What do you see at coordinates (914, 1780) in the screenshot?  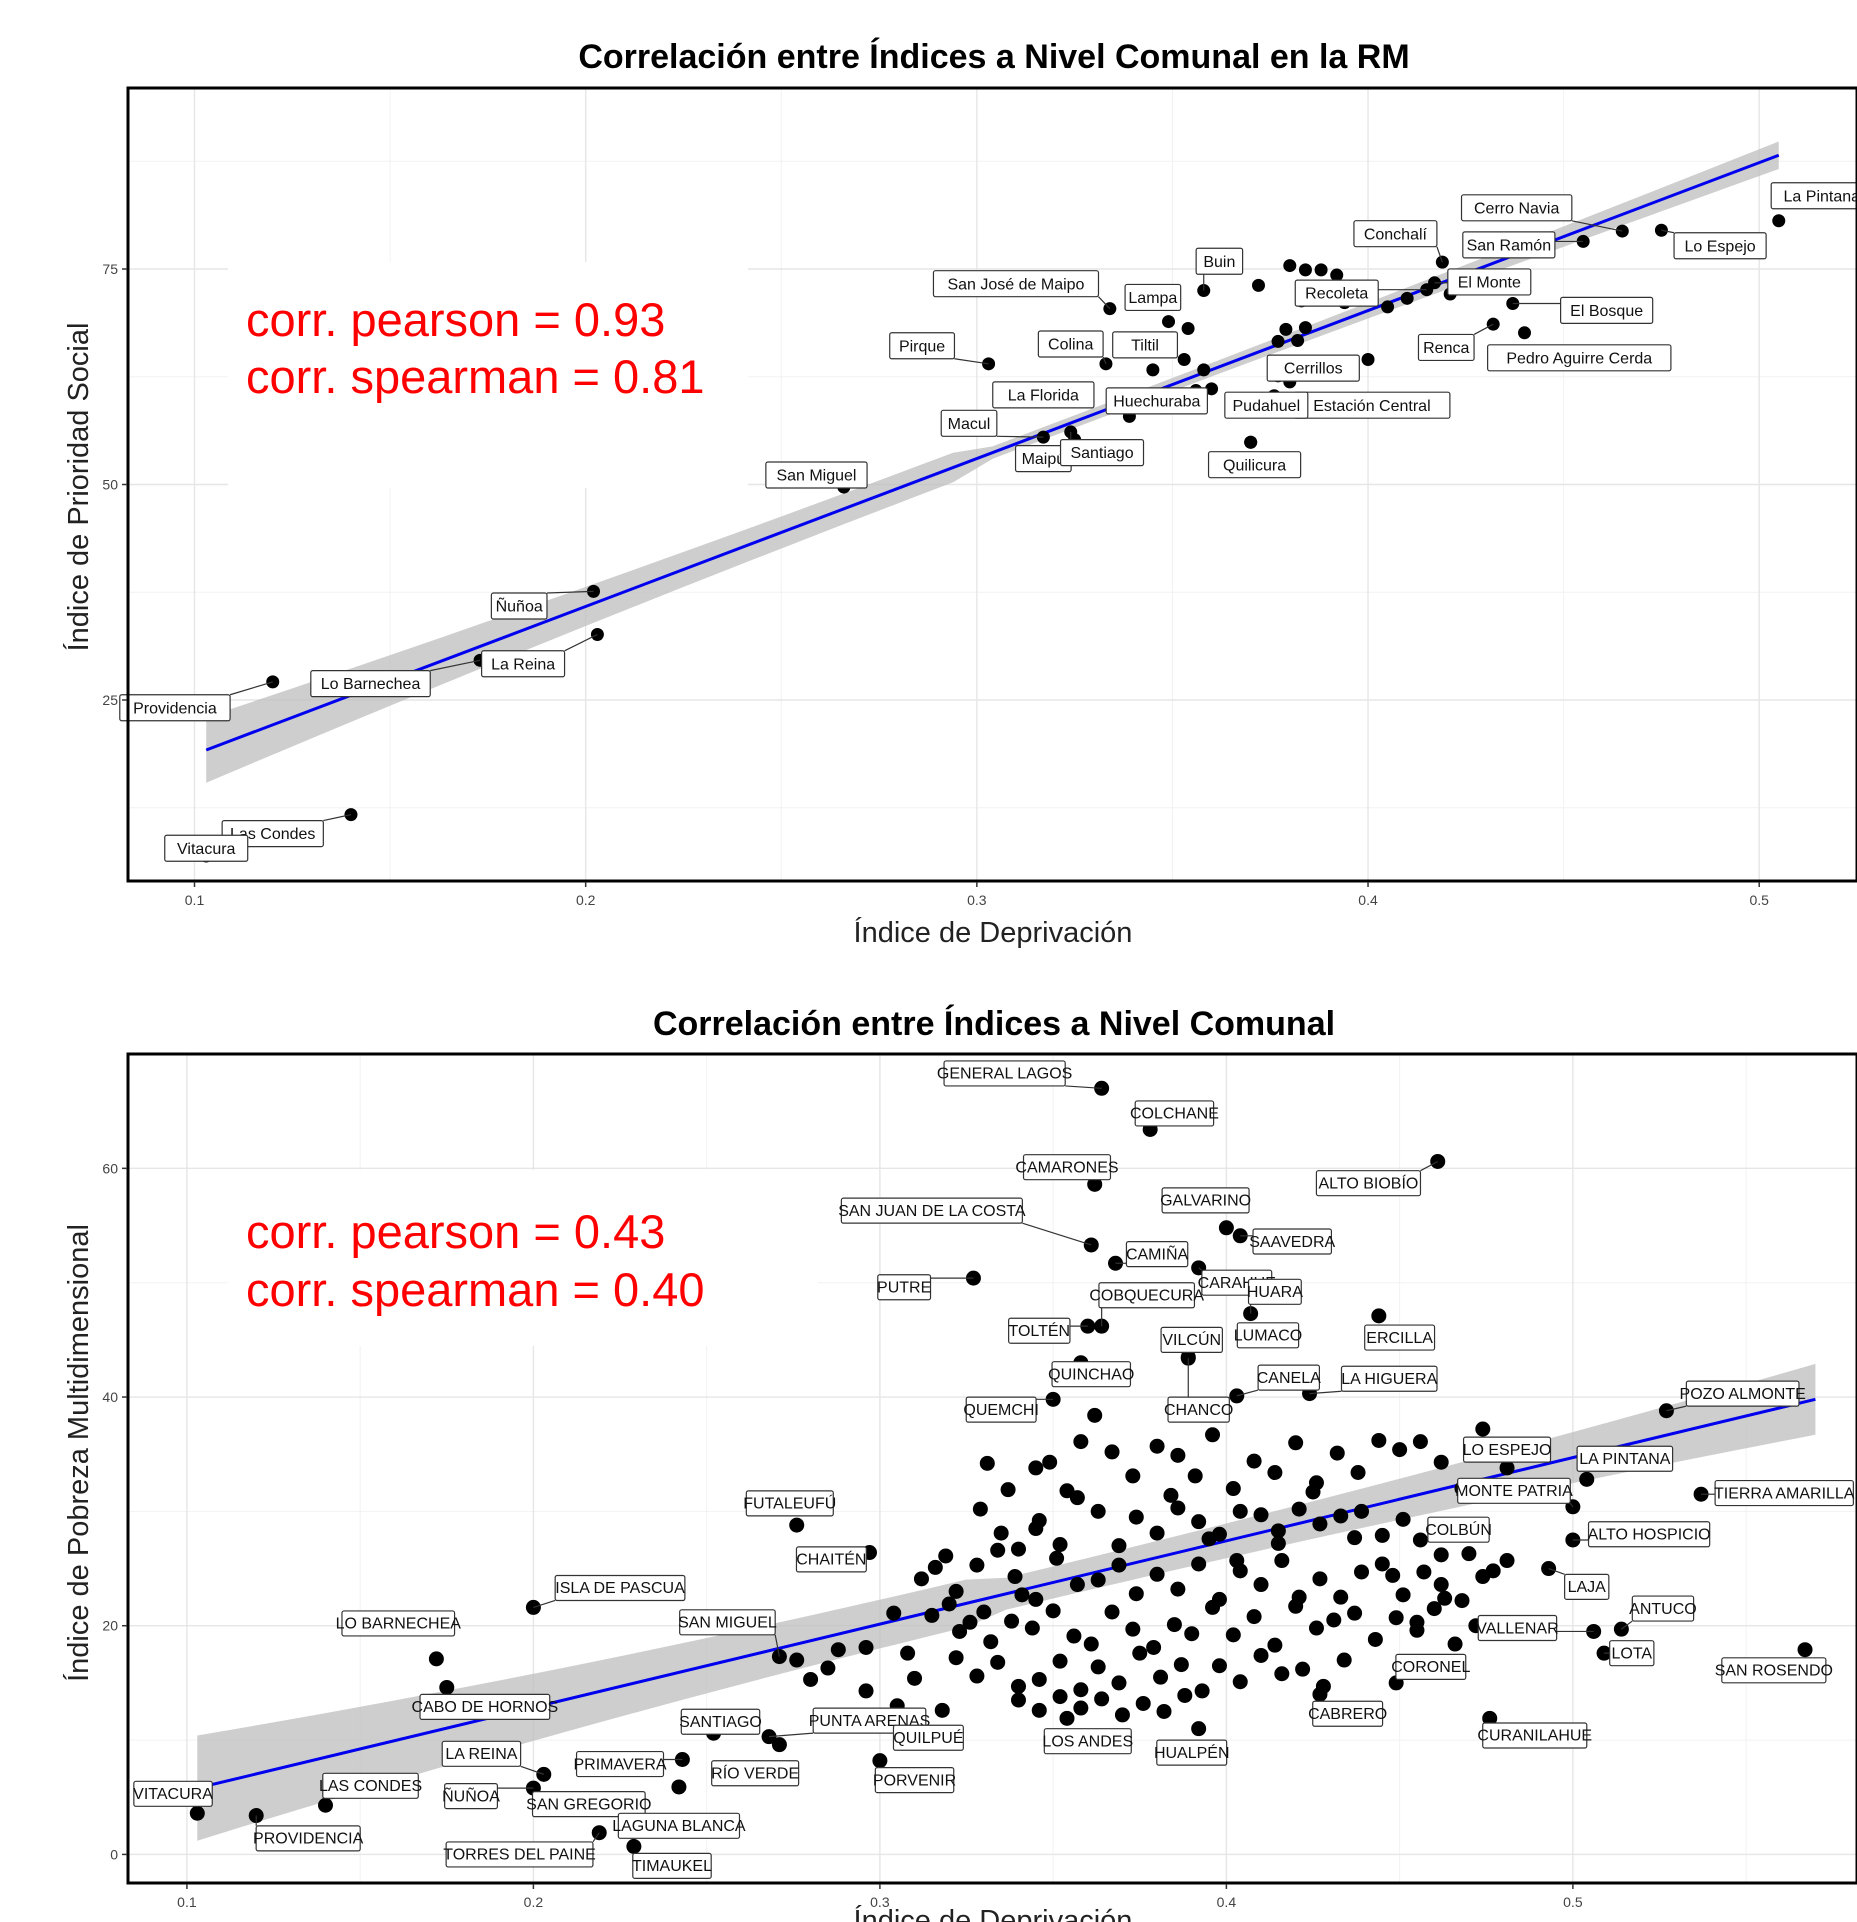 I see `chart-2-point-label: PORVENIR` at bounding box center [914, 1780].